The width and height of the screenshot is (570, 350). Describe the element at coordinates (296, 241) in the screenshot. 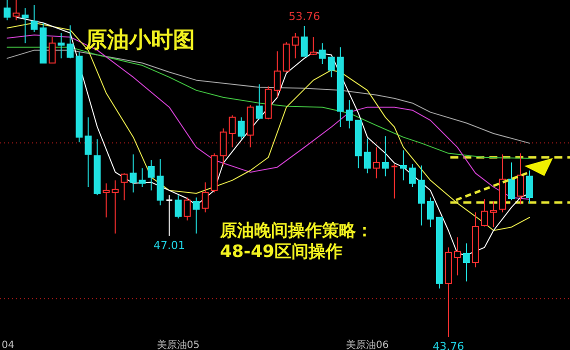

I see `annotation: 原油晚间操作策略： 48-49区间操作` at that location.